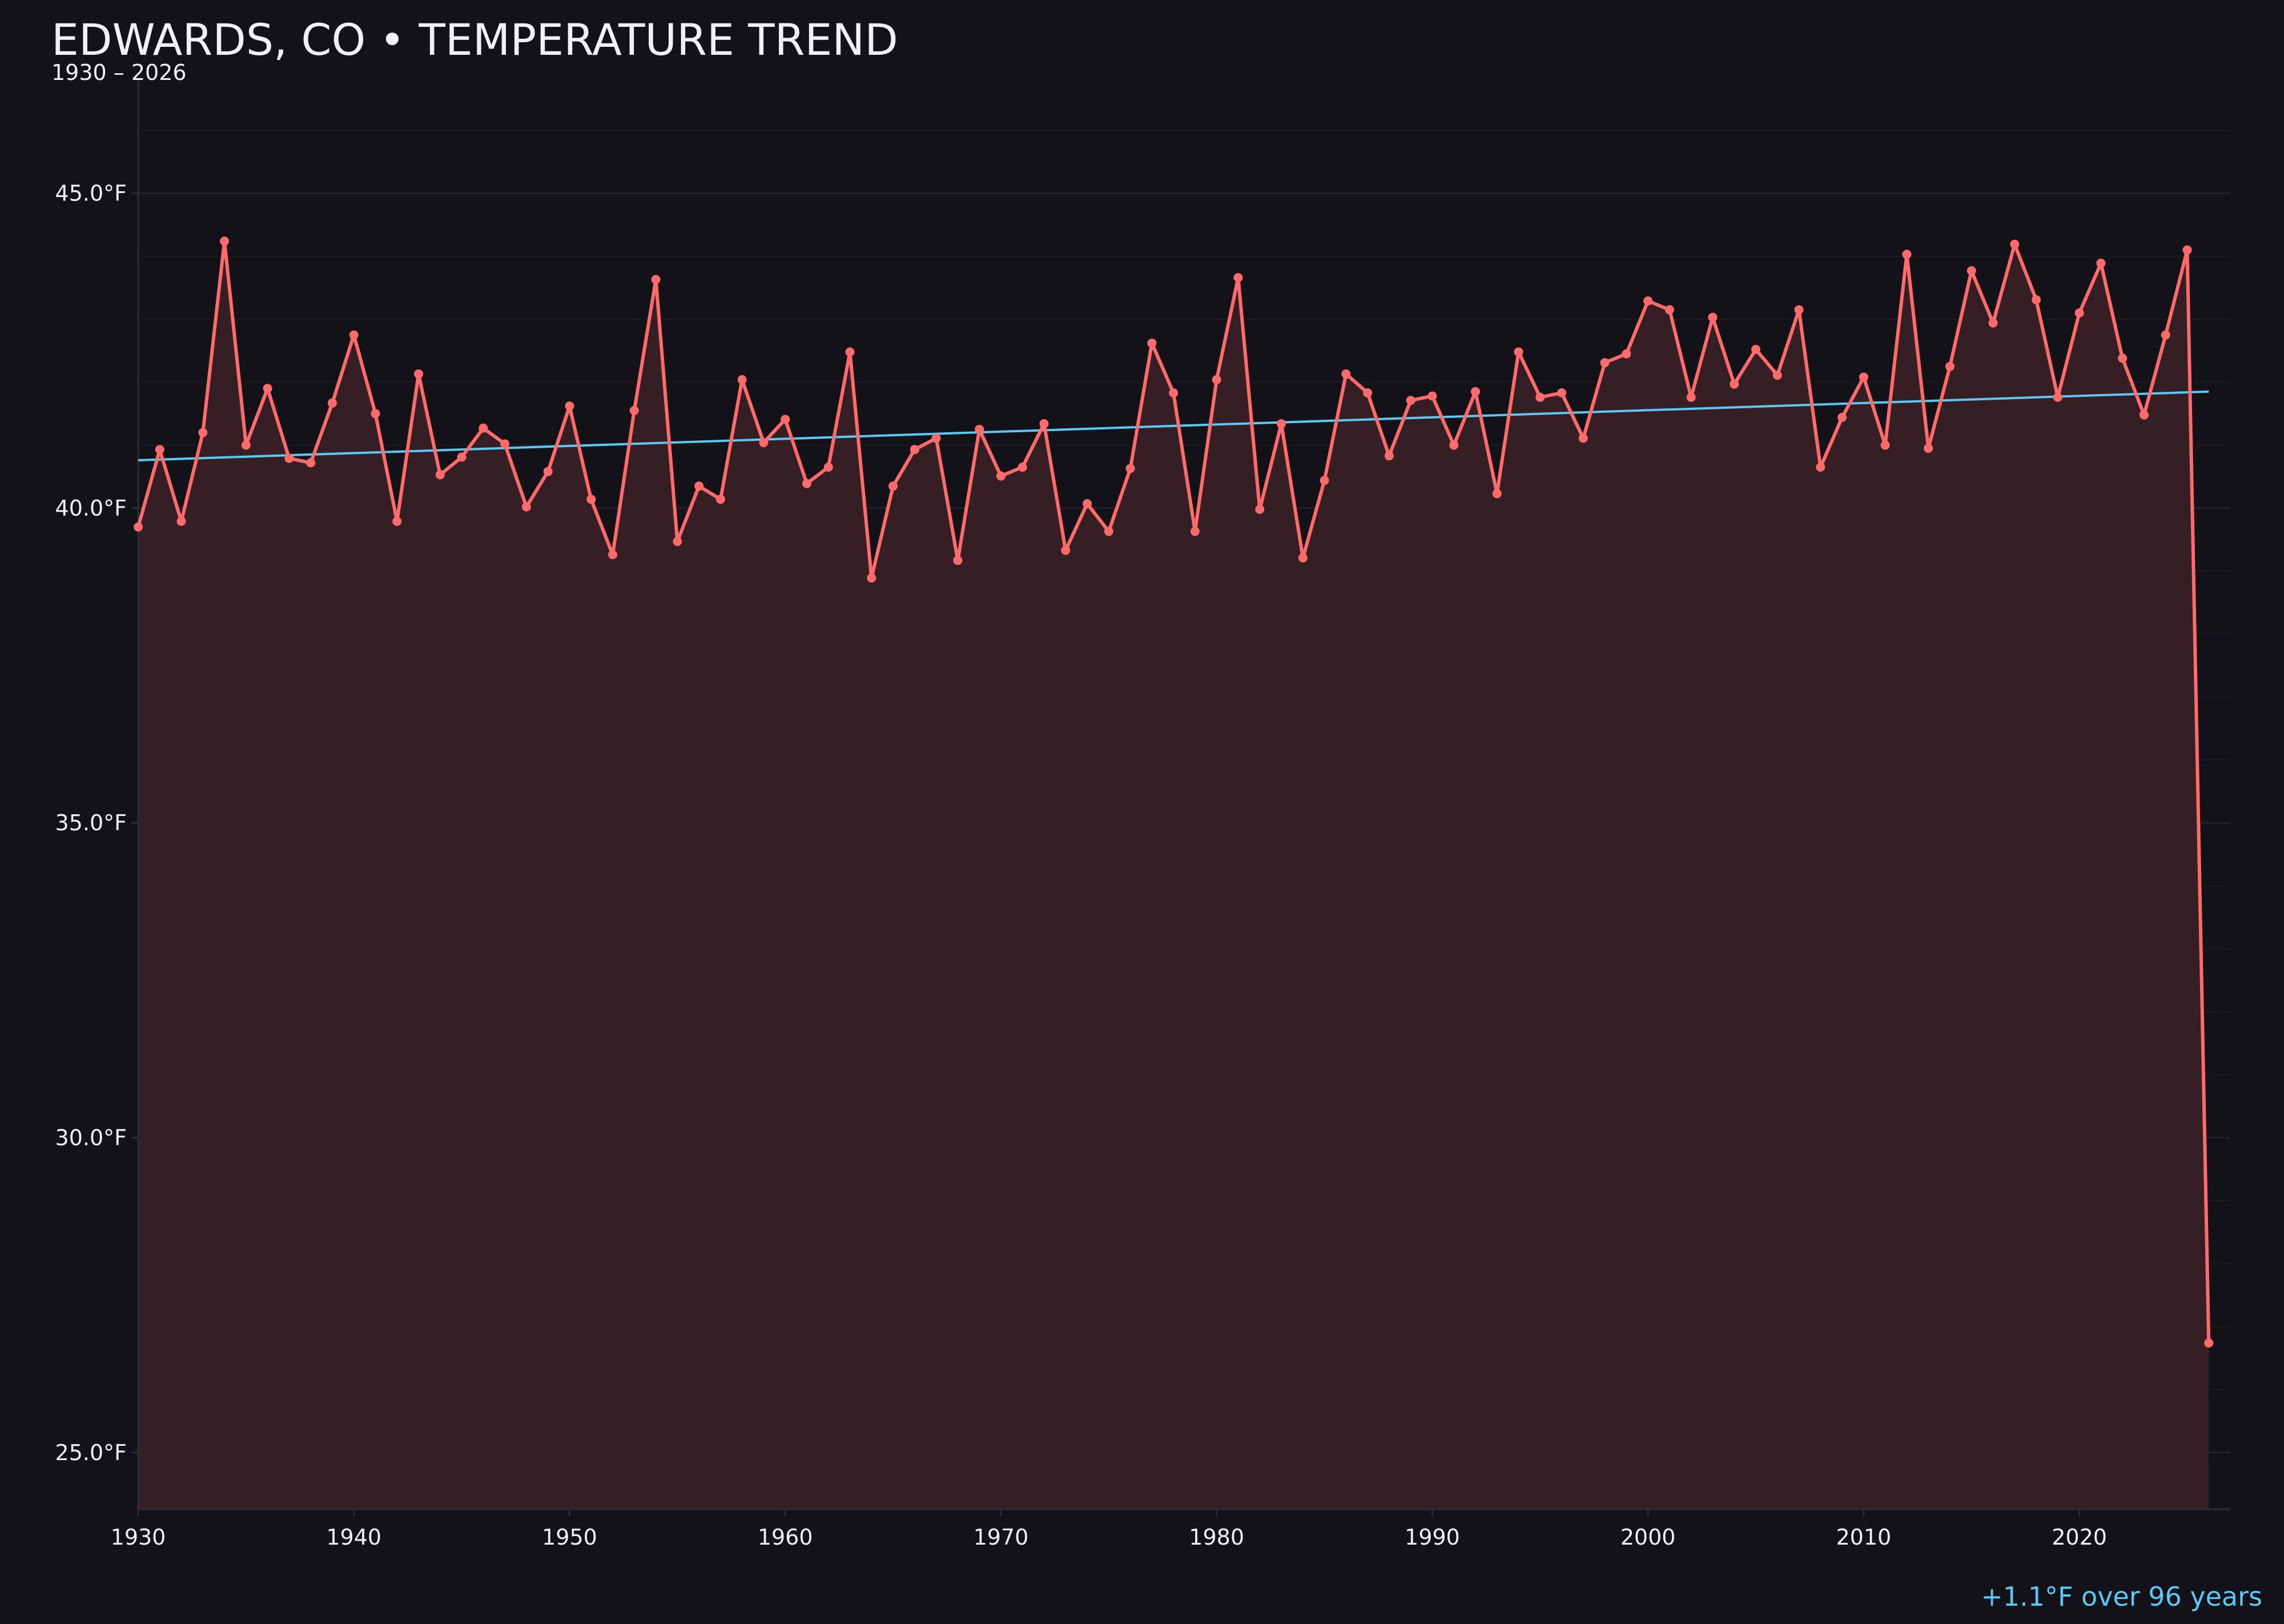 The width and height of the screenshot is (2284, 1624). I want to click on y-tick-label: 25.0°F, so click(91, 1452).